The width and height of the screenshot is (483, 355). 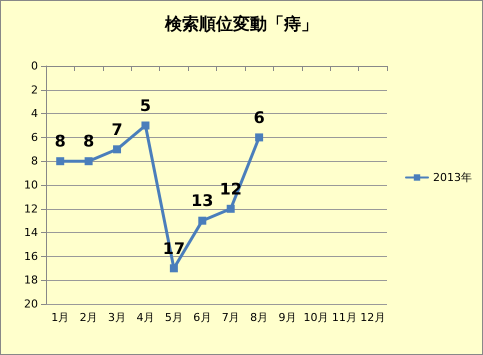 I want to click on y-tick-label: 20, so click(x=31, y=304).